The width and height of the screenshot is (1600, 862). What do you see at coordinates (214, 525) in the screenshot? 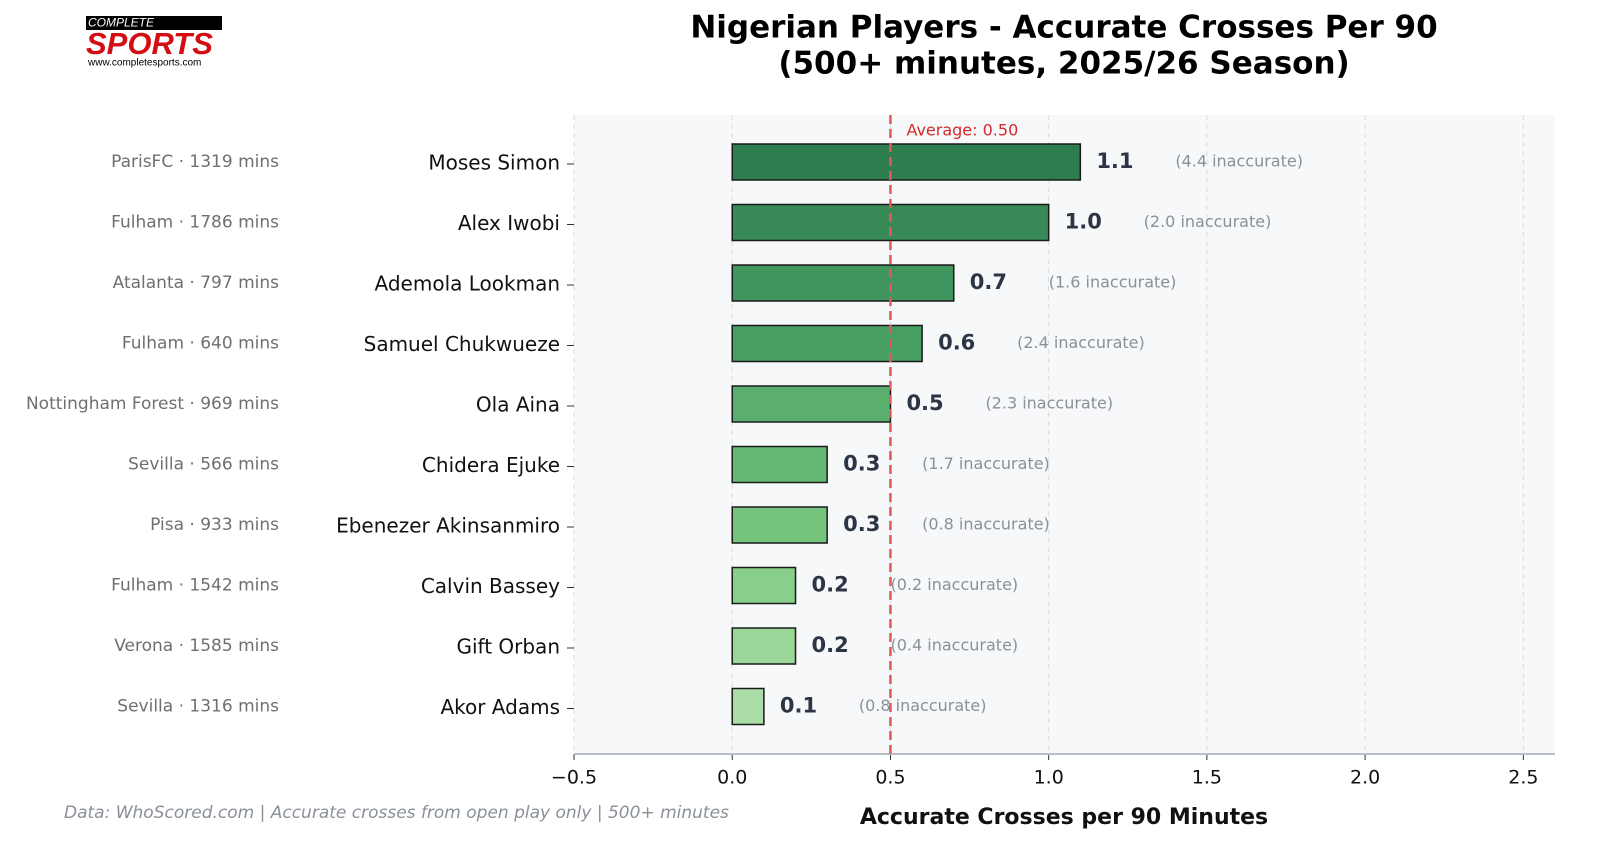
I see `club-label: Pisa · 933 mins` at bounding box center [214, 525].